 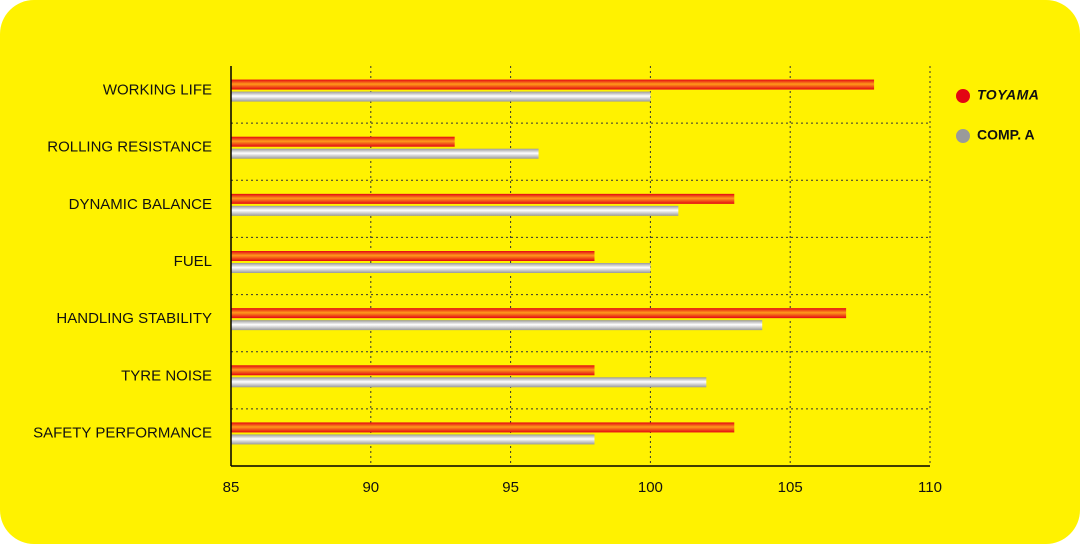 I want to click on x-tick-label: 90, so click(x=370, y=487).